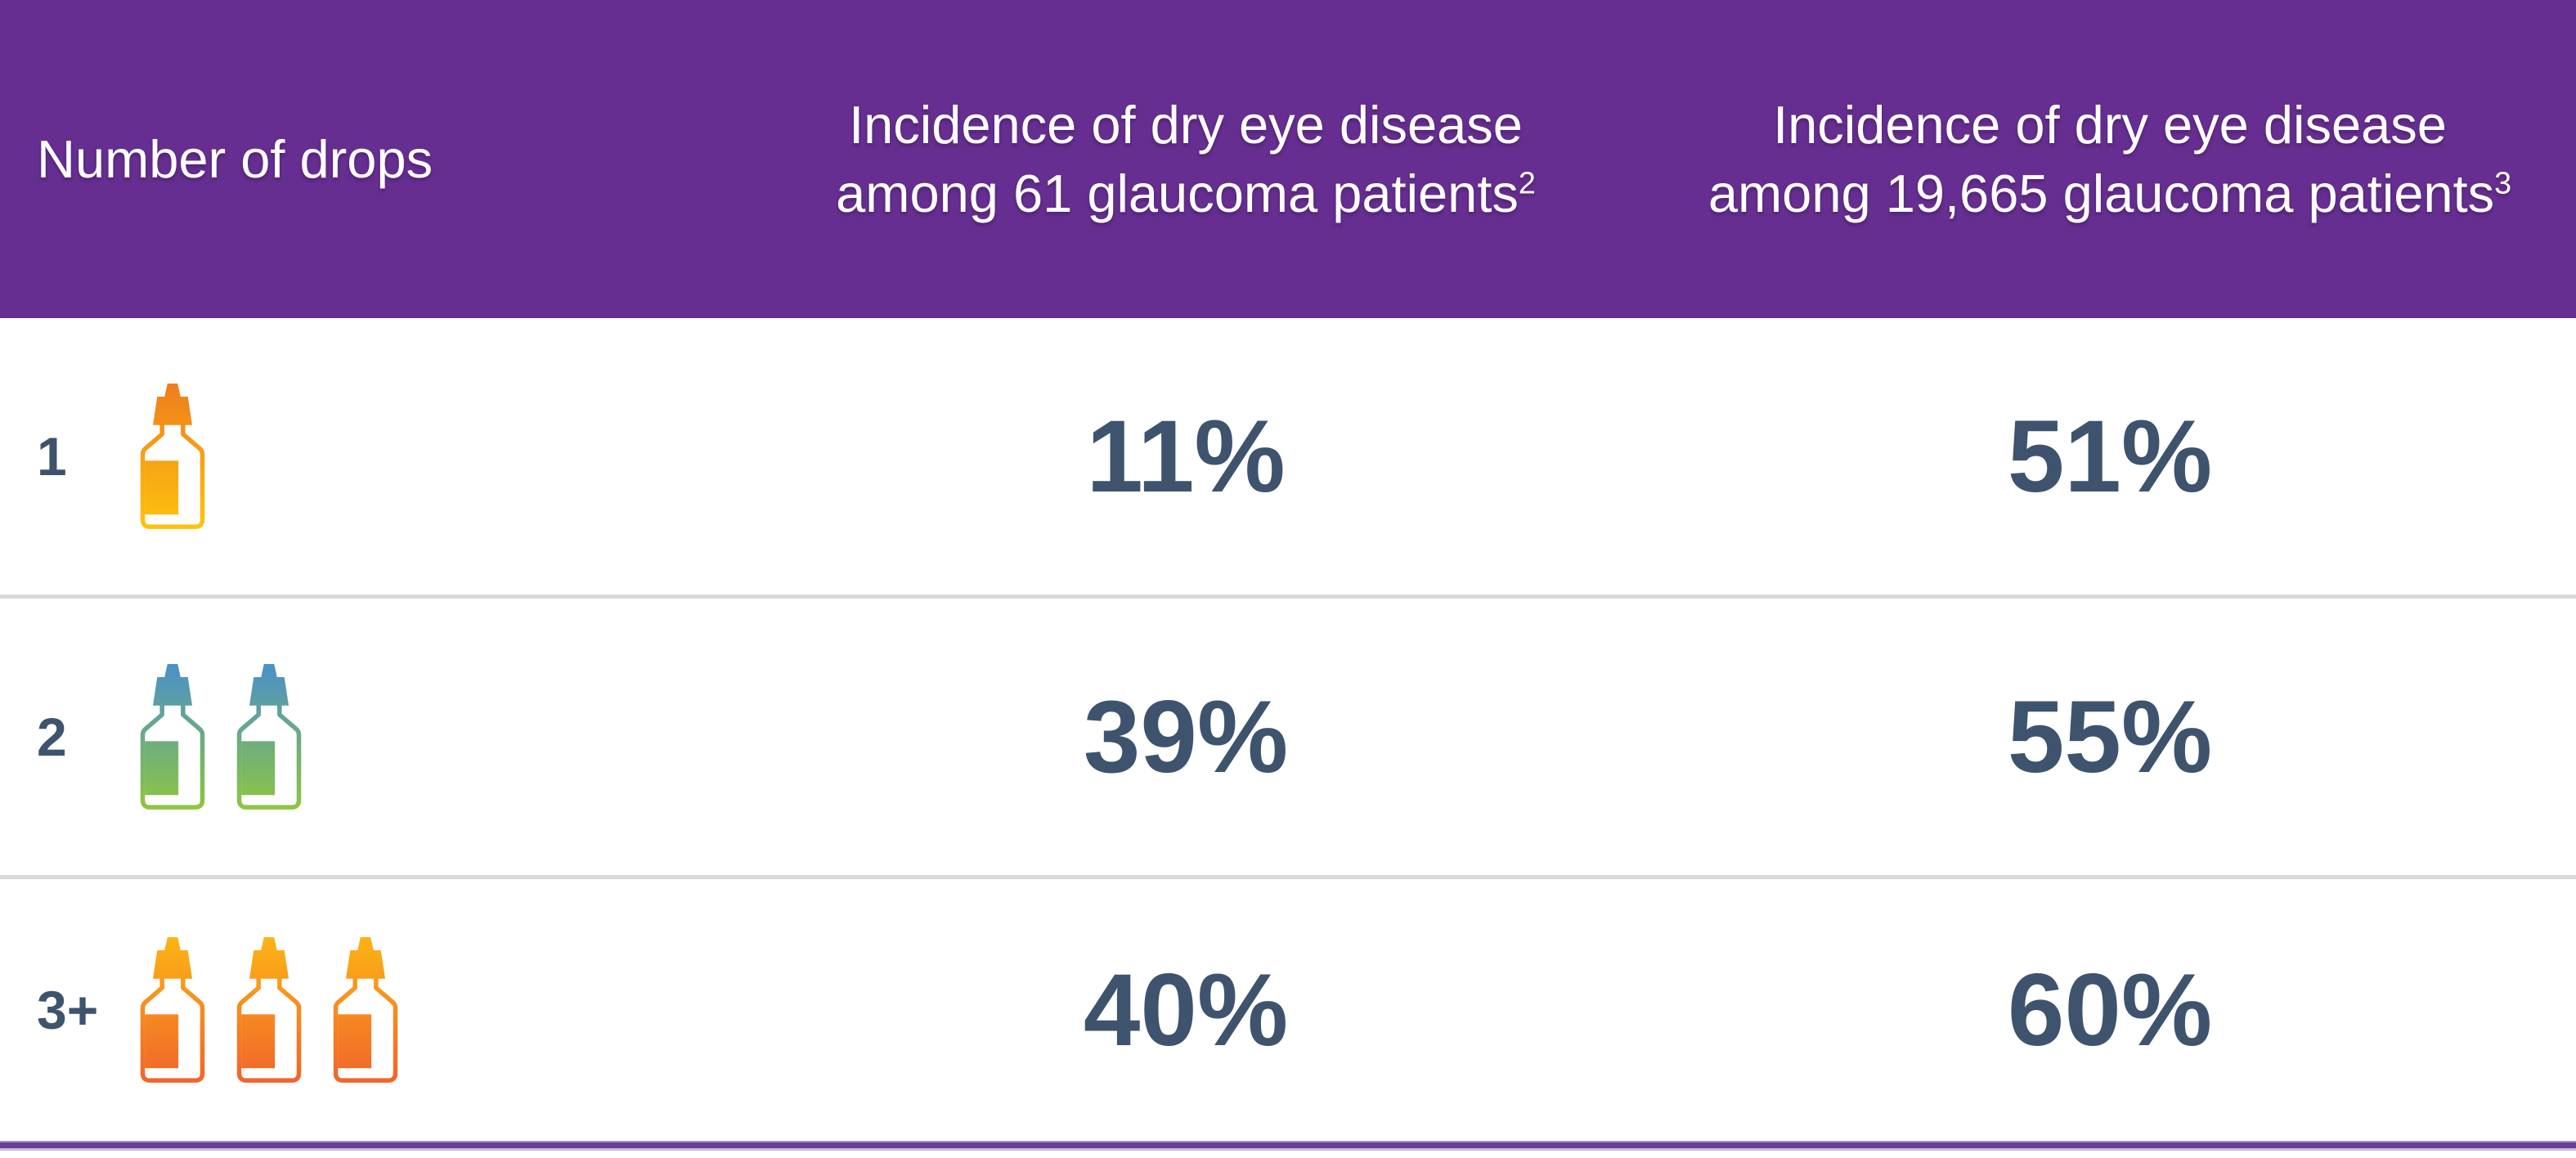 Image resolution: width=2576 pixels, height=1158 pixels. I want to click on bottom-accent-rule, so click(1288, 1146).